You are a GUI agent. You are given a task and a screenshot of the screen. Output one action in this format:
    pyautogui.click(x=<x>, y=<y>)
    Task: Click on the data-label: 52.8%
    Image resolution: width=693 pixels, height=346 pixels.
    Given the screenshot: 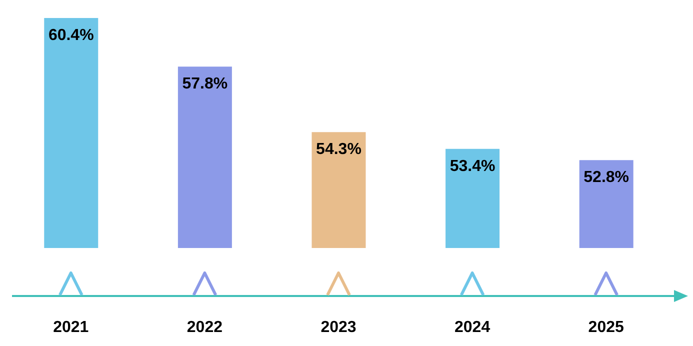 What is the action you would take?
    pyautogui.click(x=607, y=177)
    